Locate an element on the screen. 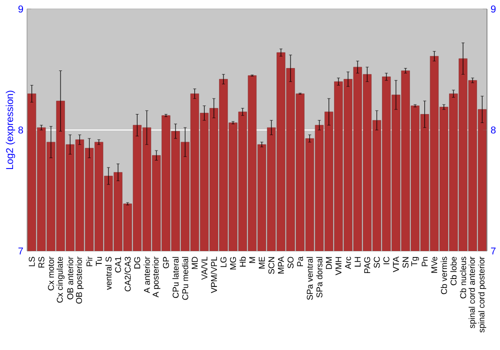  y2-tick-label: 9 is located at coordinates (493, 9).